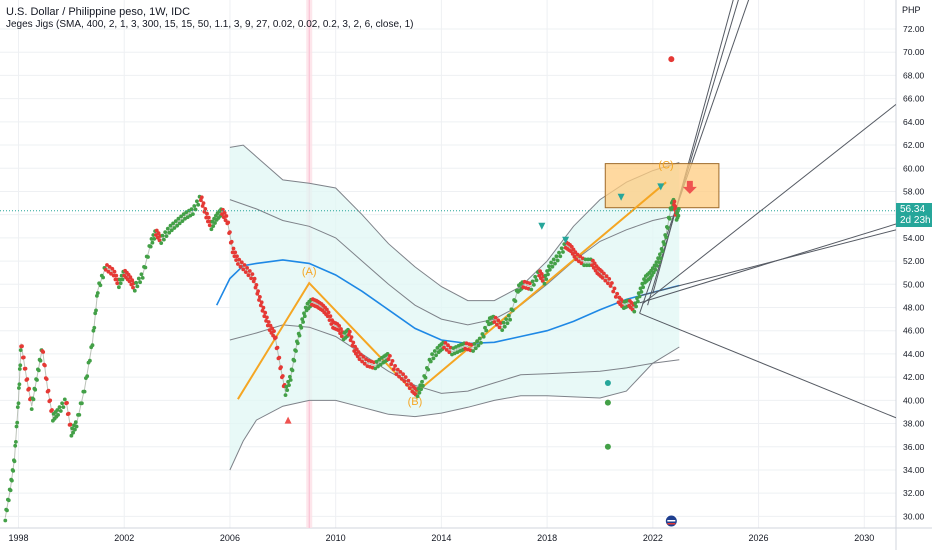 The image size is (932, 555). What do you see at coordinates (914, 516) in the screenshot?
I see `price-tick-label: 30.00` at bounding box center [914, 516].